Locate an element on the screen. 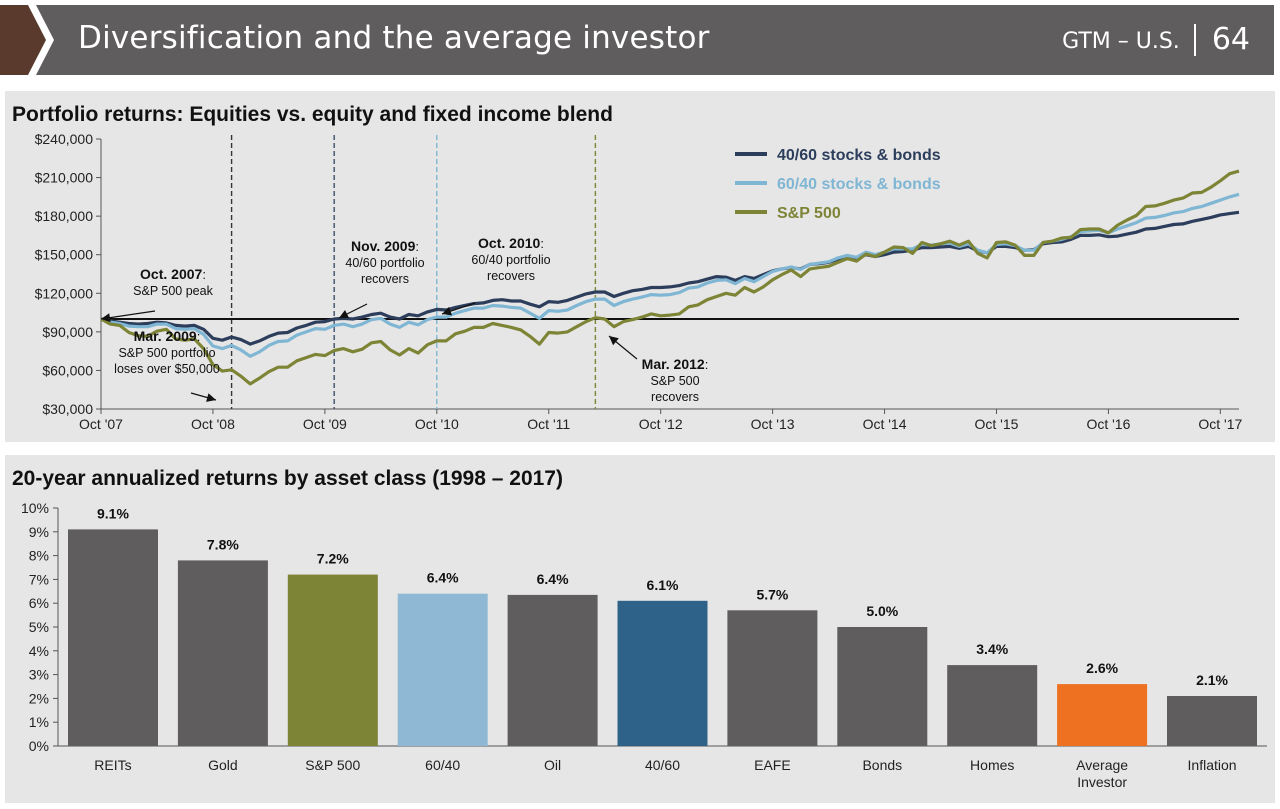  bar-value-label: 2.6% is located at coordinates (1102, 668).